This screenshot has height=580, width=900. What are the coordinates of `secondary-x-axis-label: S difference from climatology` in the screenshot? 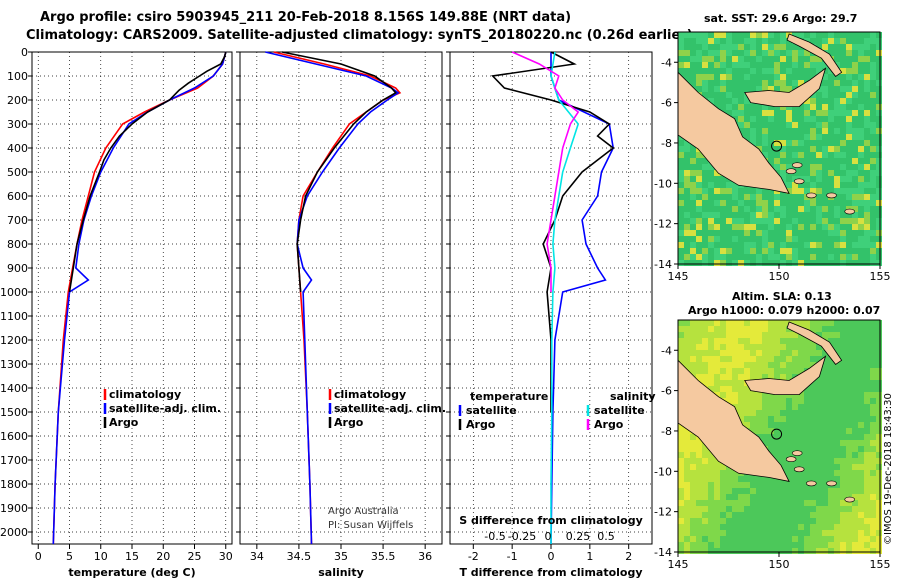 It's located at (551, 520).